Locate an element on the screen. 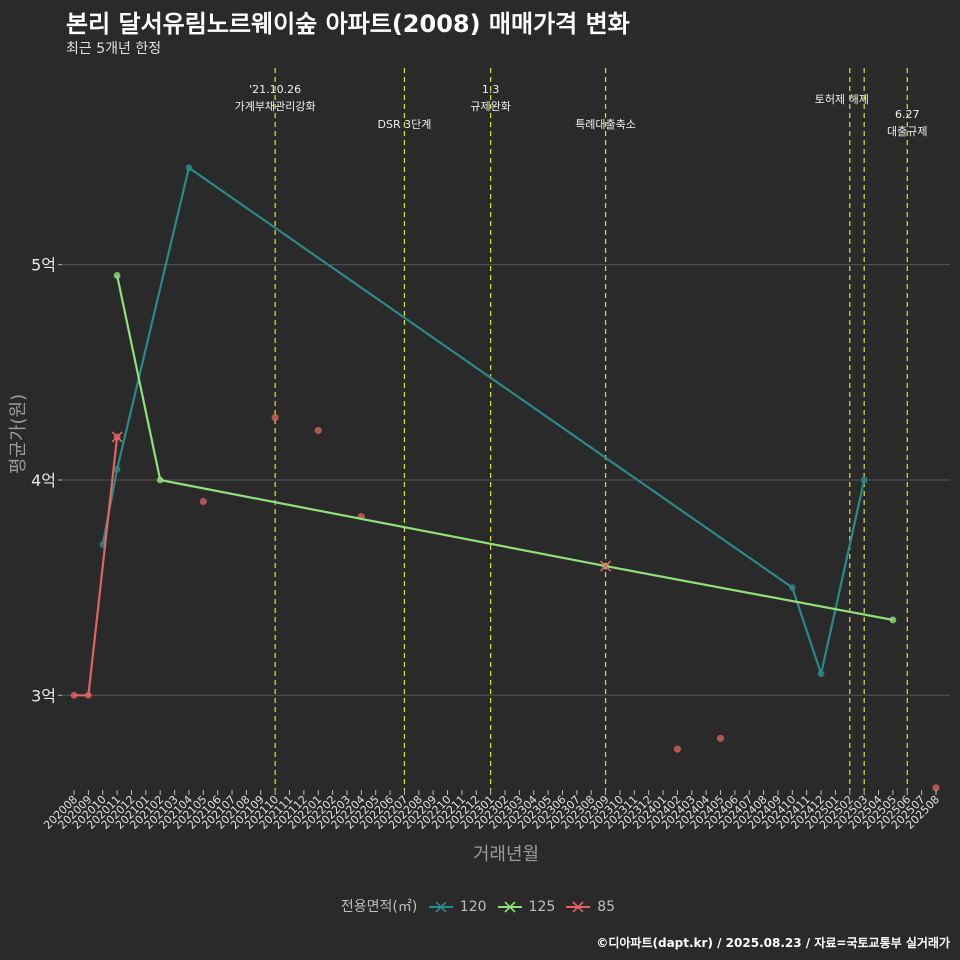 The image size is (960, 960). policy-label: 1.3 is located at coordinates (491, 89).